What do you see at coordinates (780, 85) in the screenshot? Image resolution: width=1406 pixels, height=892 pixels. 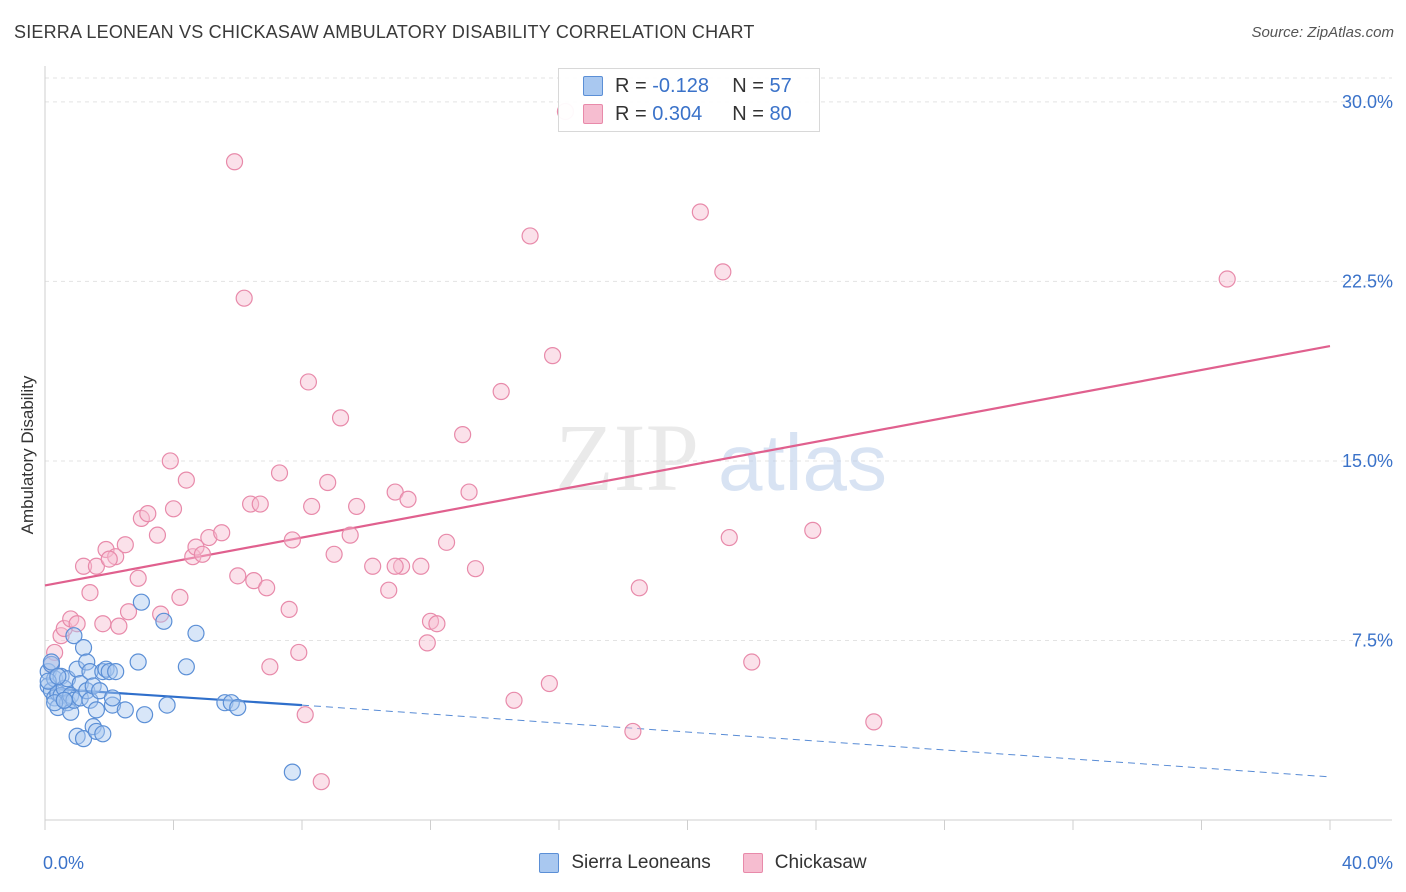 I see `legend-n-value: 57` at bounding box center [780, 85].